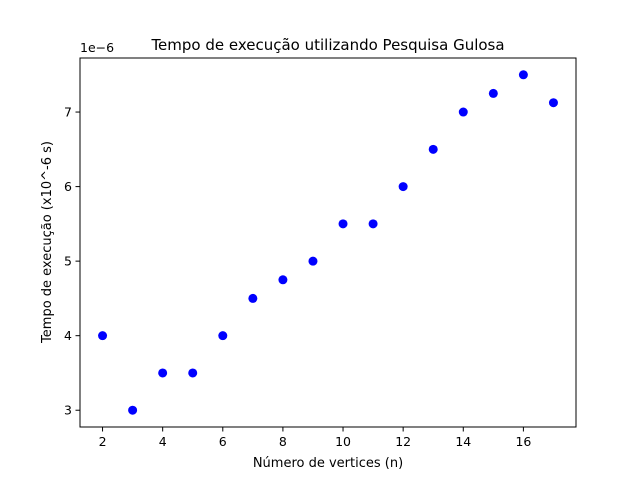 The width and height of the screenshot is (640, 480). I want to click on x-tick-label: 6, so click(223, 441).